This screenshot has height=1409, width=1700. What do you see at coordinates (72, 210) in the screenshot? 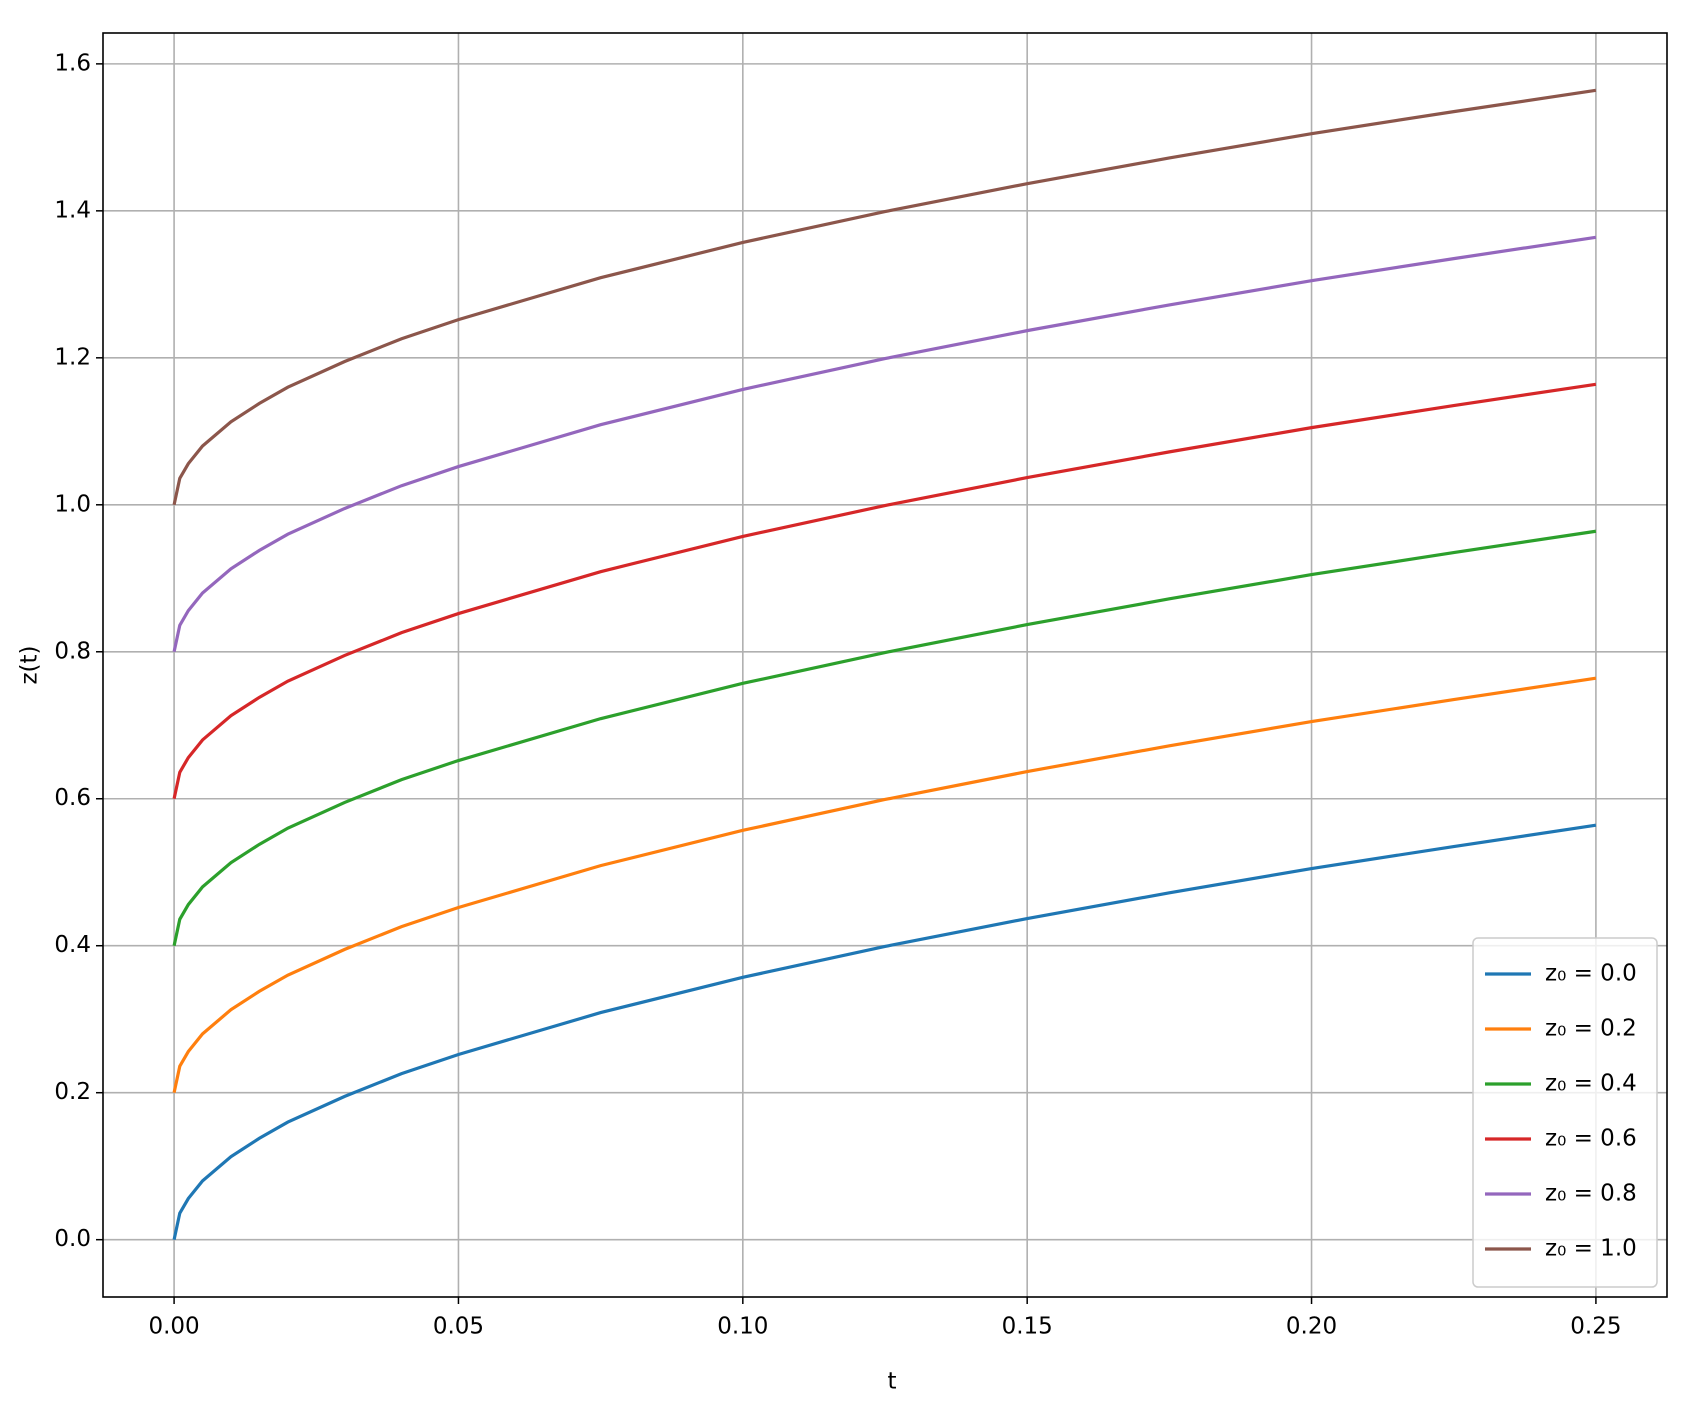
I see `y-tick-label: 1.4` at bounding box center [72, 210].